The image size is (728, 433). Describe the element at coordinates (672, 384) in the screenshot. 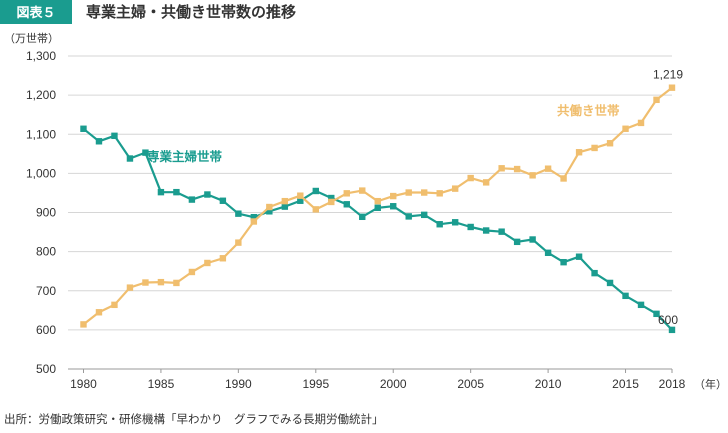

I see `x-tick-label: 2018` at that location.